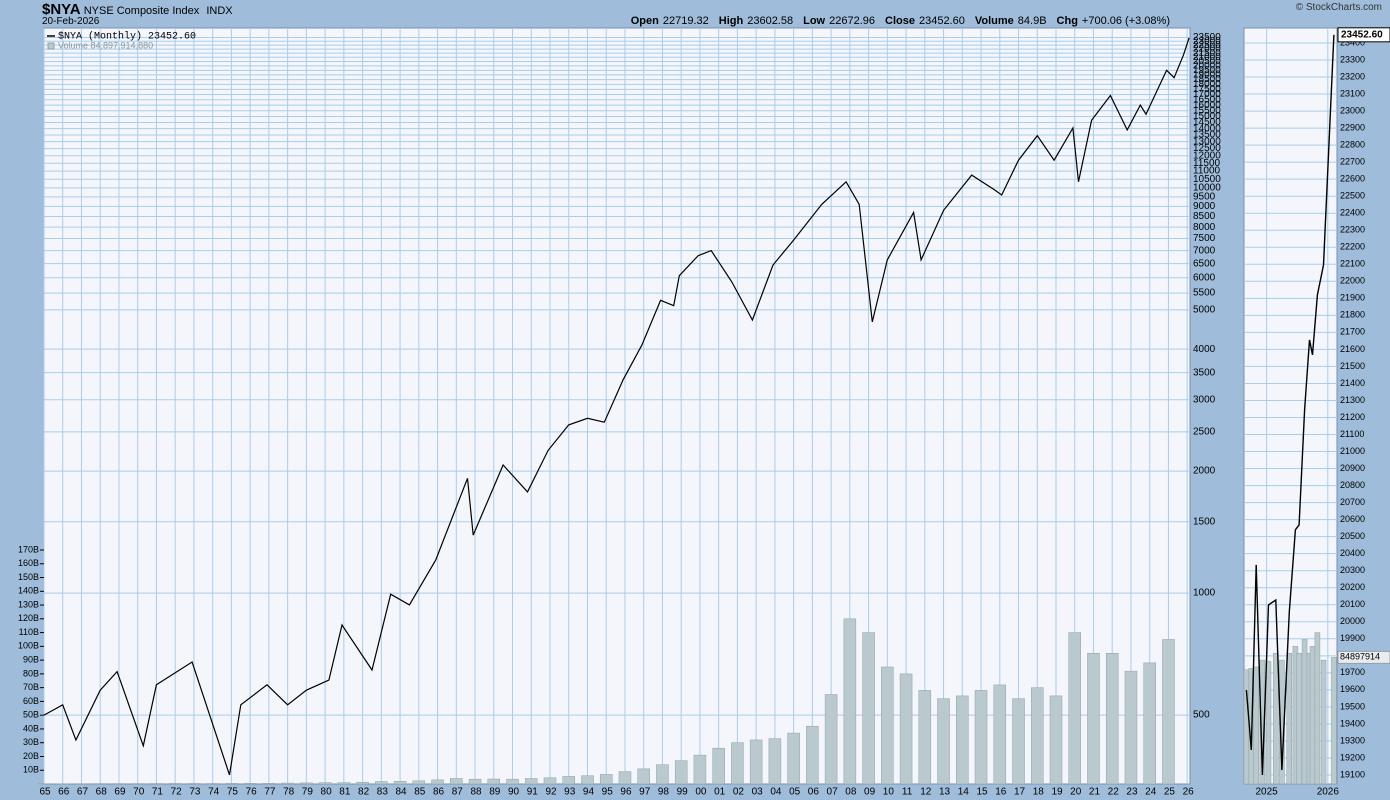 The width and height of the screenshot is (1390, 800). Describe the element at coordinates (1352, 604) in the screenshot. I see `y-tick-label: 20100` at that location.